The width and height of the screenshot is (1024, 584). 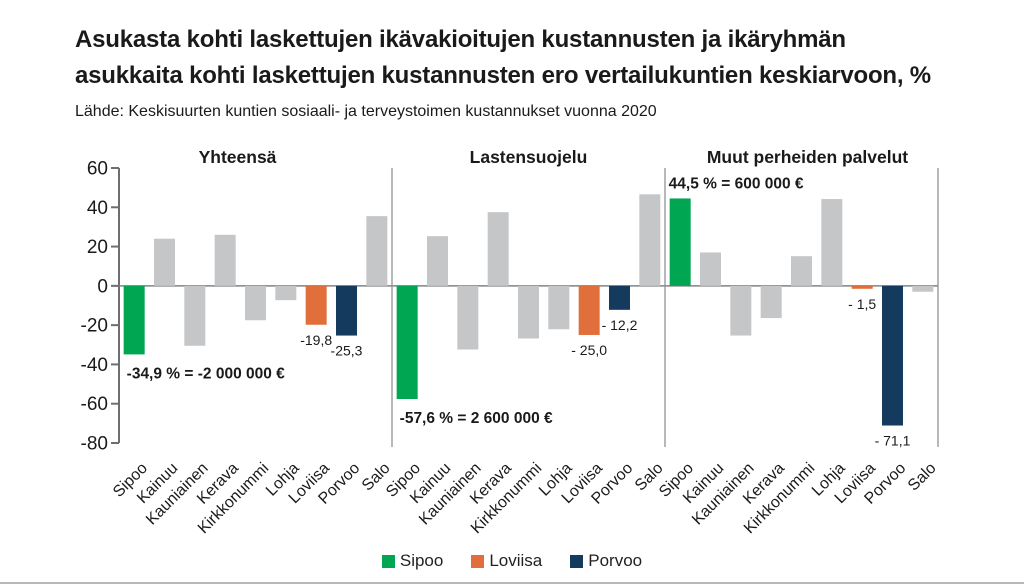 I want to click on bar-panel2-kirkkonummi, so click(x=528, y=312).